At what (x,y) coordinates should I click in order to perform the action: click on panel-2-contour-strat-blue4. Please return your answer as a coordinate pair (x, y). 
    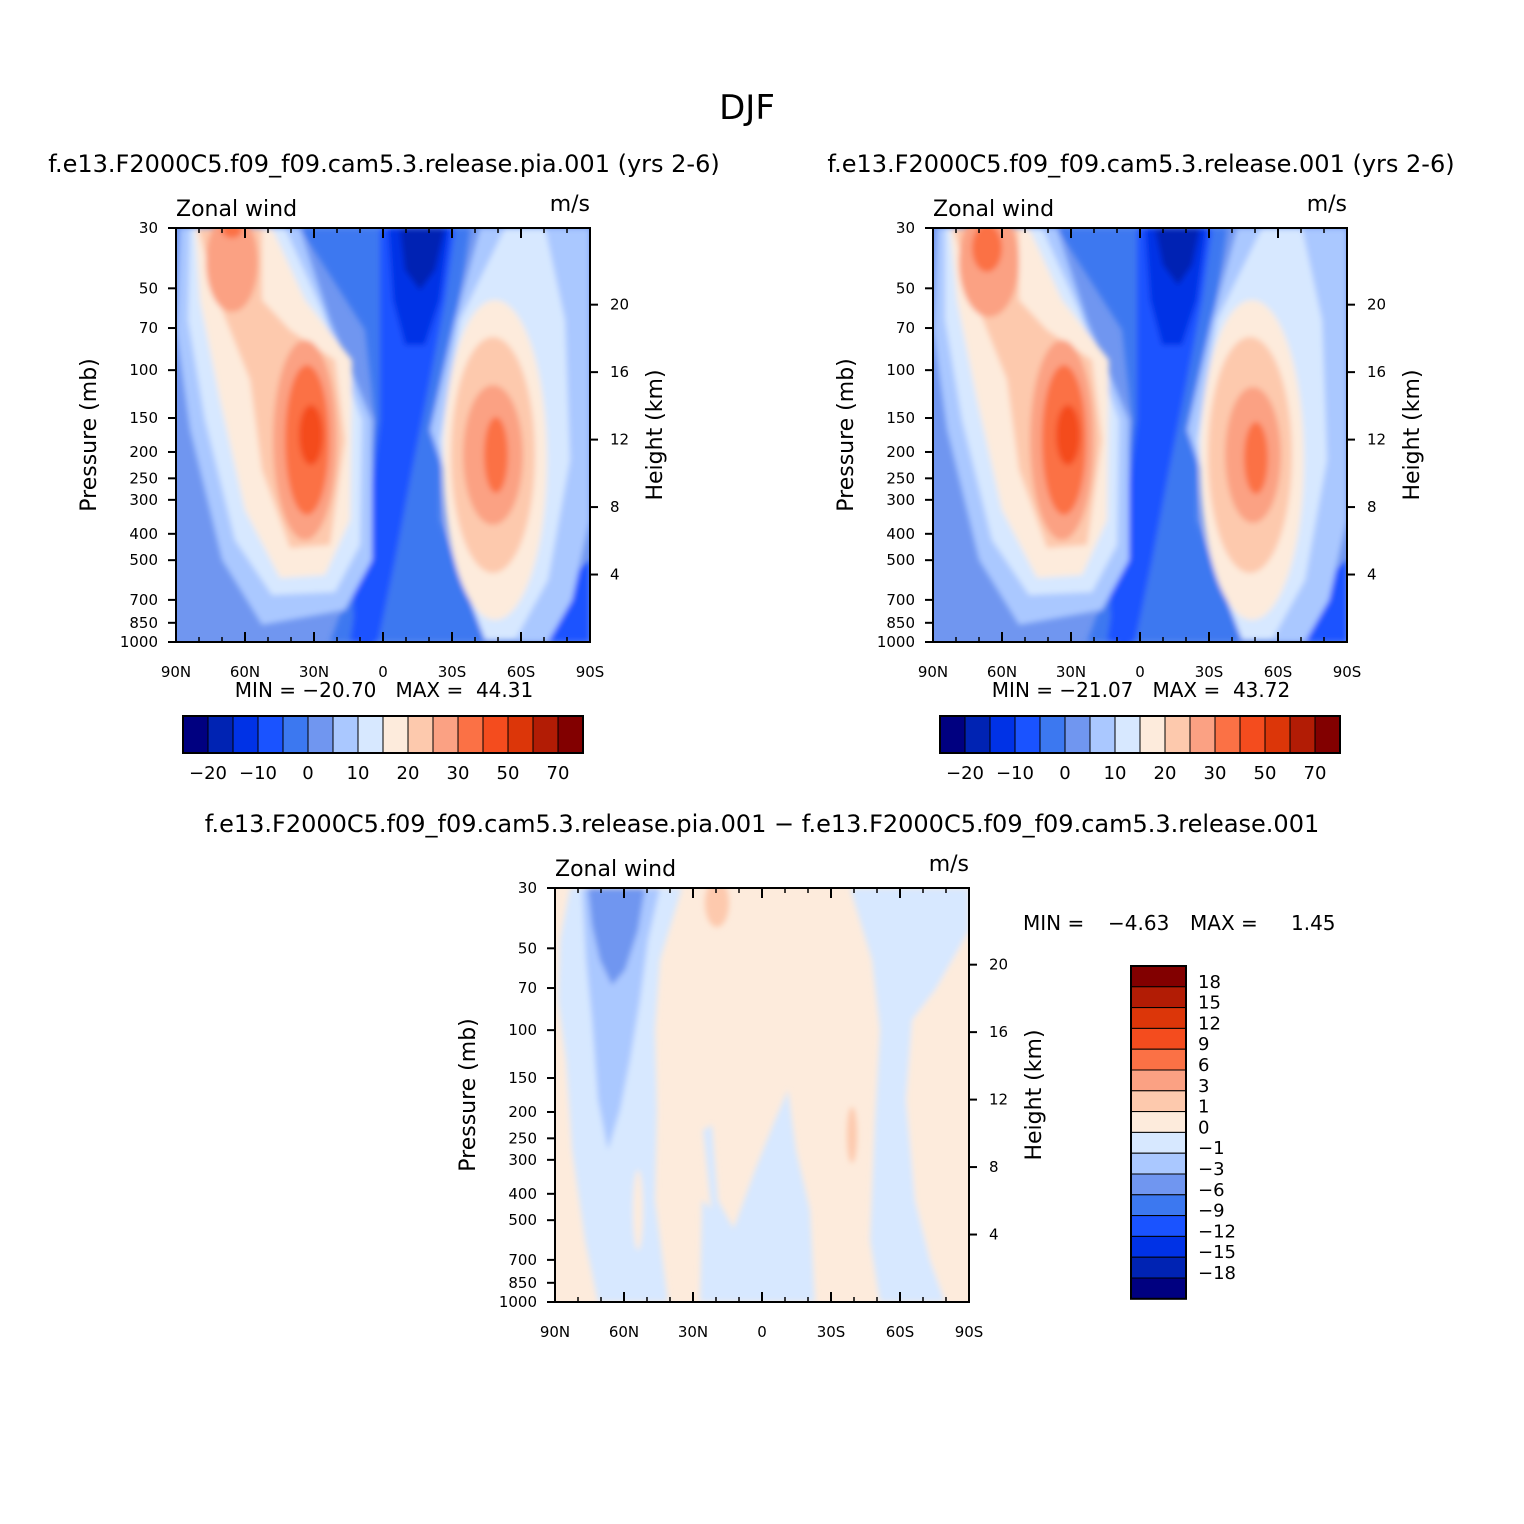
    Looking at the image, I should click on (1177, 256).